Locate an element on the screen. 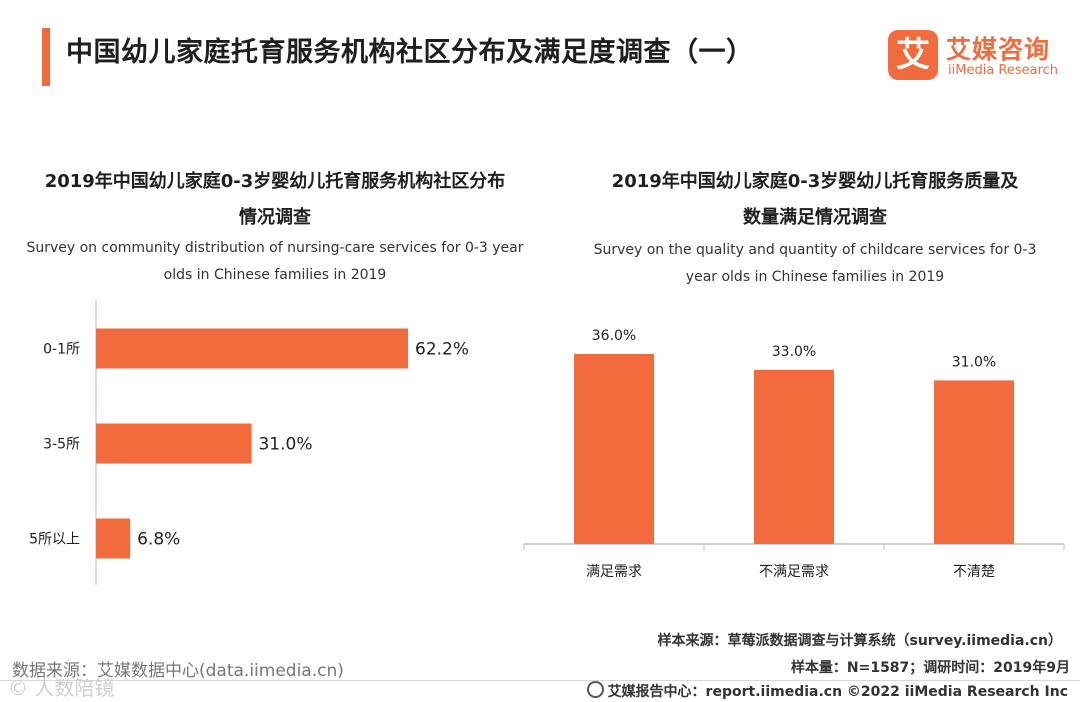 The height and width of the screenshot is (702, 1080). title-accent-bar is located at coordinates (46, 57).